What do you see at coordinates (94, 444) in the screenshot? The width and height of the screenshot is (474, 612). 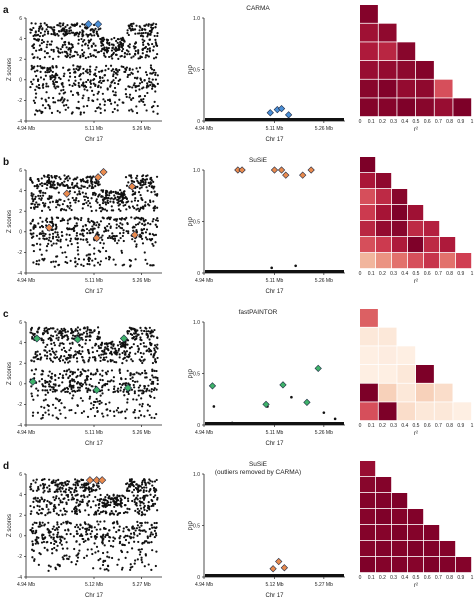 I see `x-axis-label: Chr 17` at bounding box center [94, 444].